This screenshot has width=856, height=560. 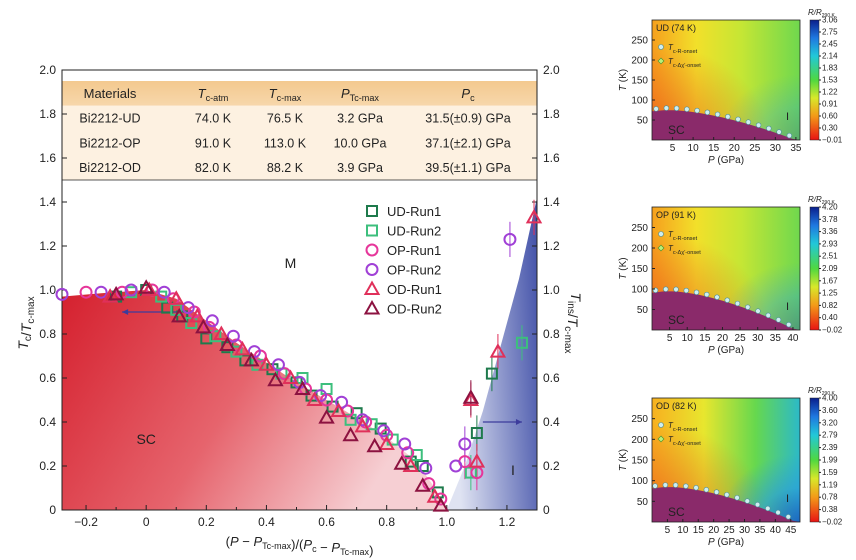 What do you see at coordinates (285, 94) in the screenshot?
I see `table-header-cell: Tc-max` at bounding box center [285, 94].